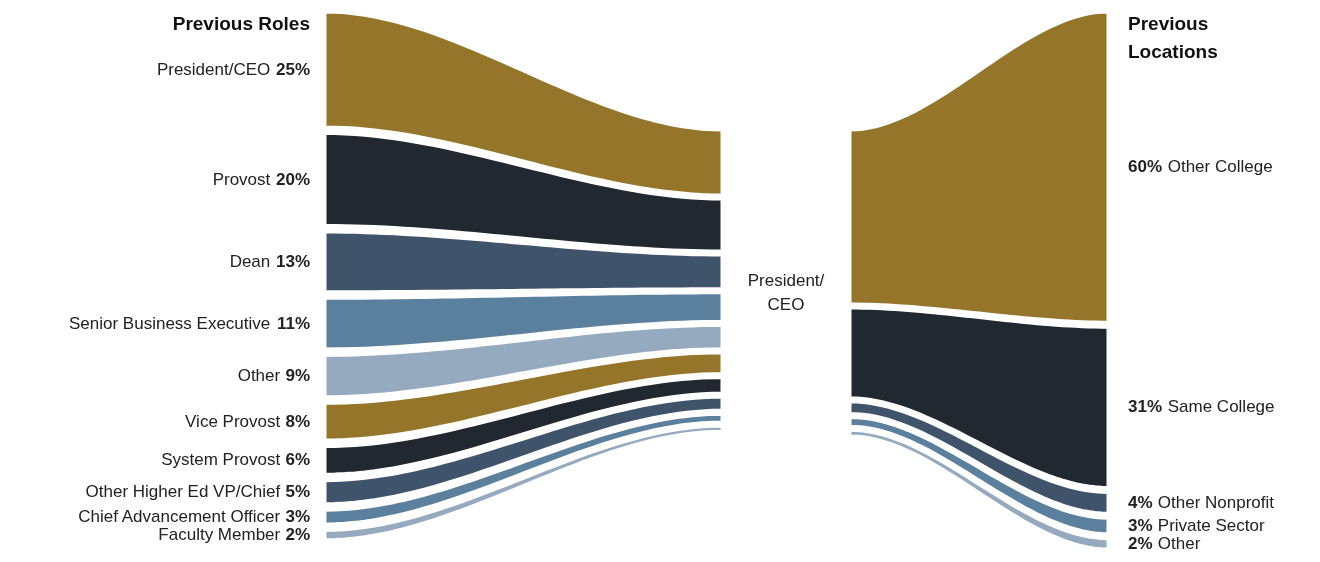  What do you see at coordinates (213, 69) in the screenshot?
I see `category-label: President/CEO` at bounding box center [213, 69].